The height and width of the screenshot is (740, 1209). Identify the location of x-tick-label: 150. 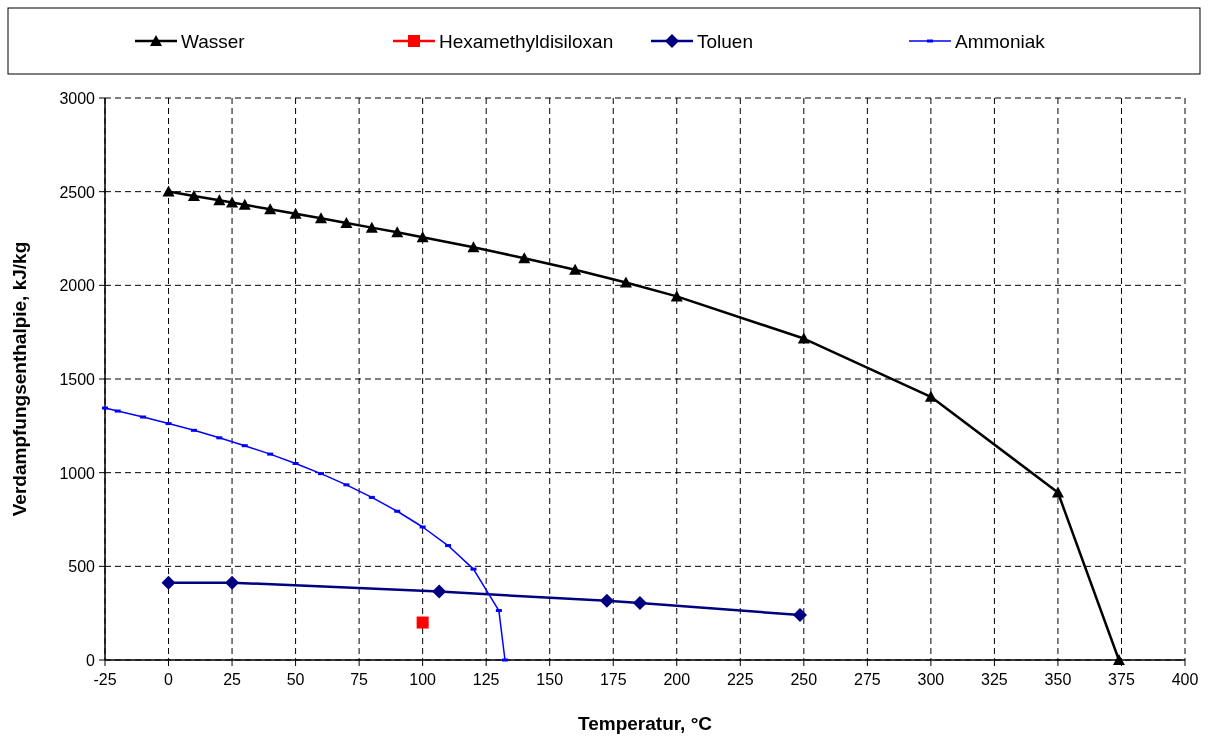
(550, 679).